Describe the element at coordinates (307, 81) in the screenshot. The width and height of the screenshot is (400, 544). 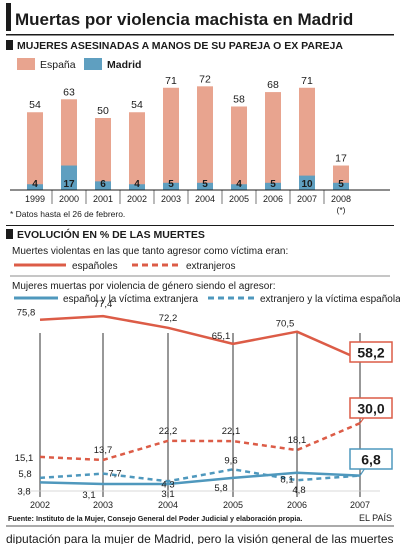
I see `bar-label-spain-2007: 71` at that location.